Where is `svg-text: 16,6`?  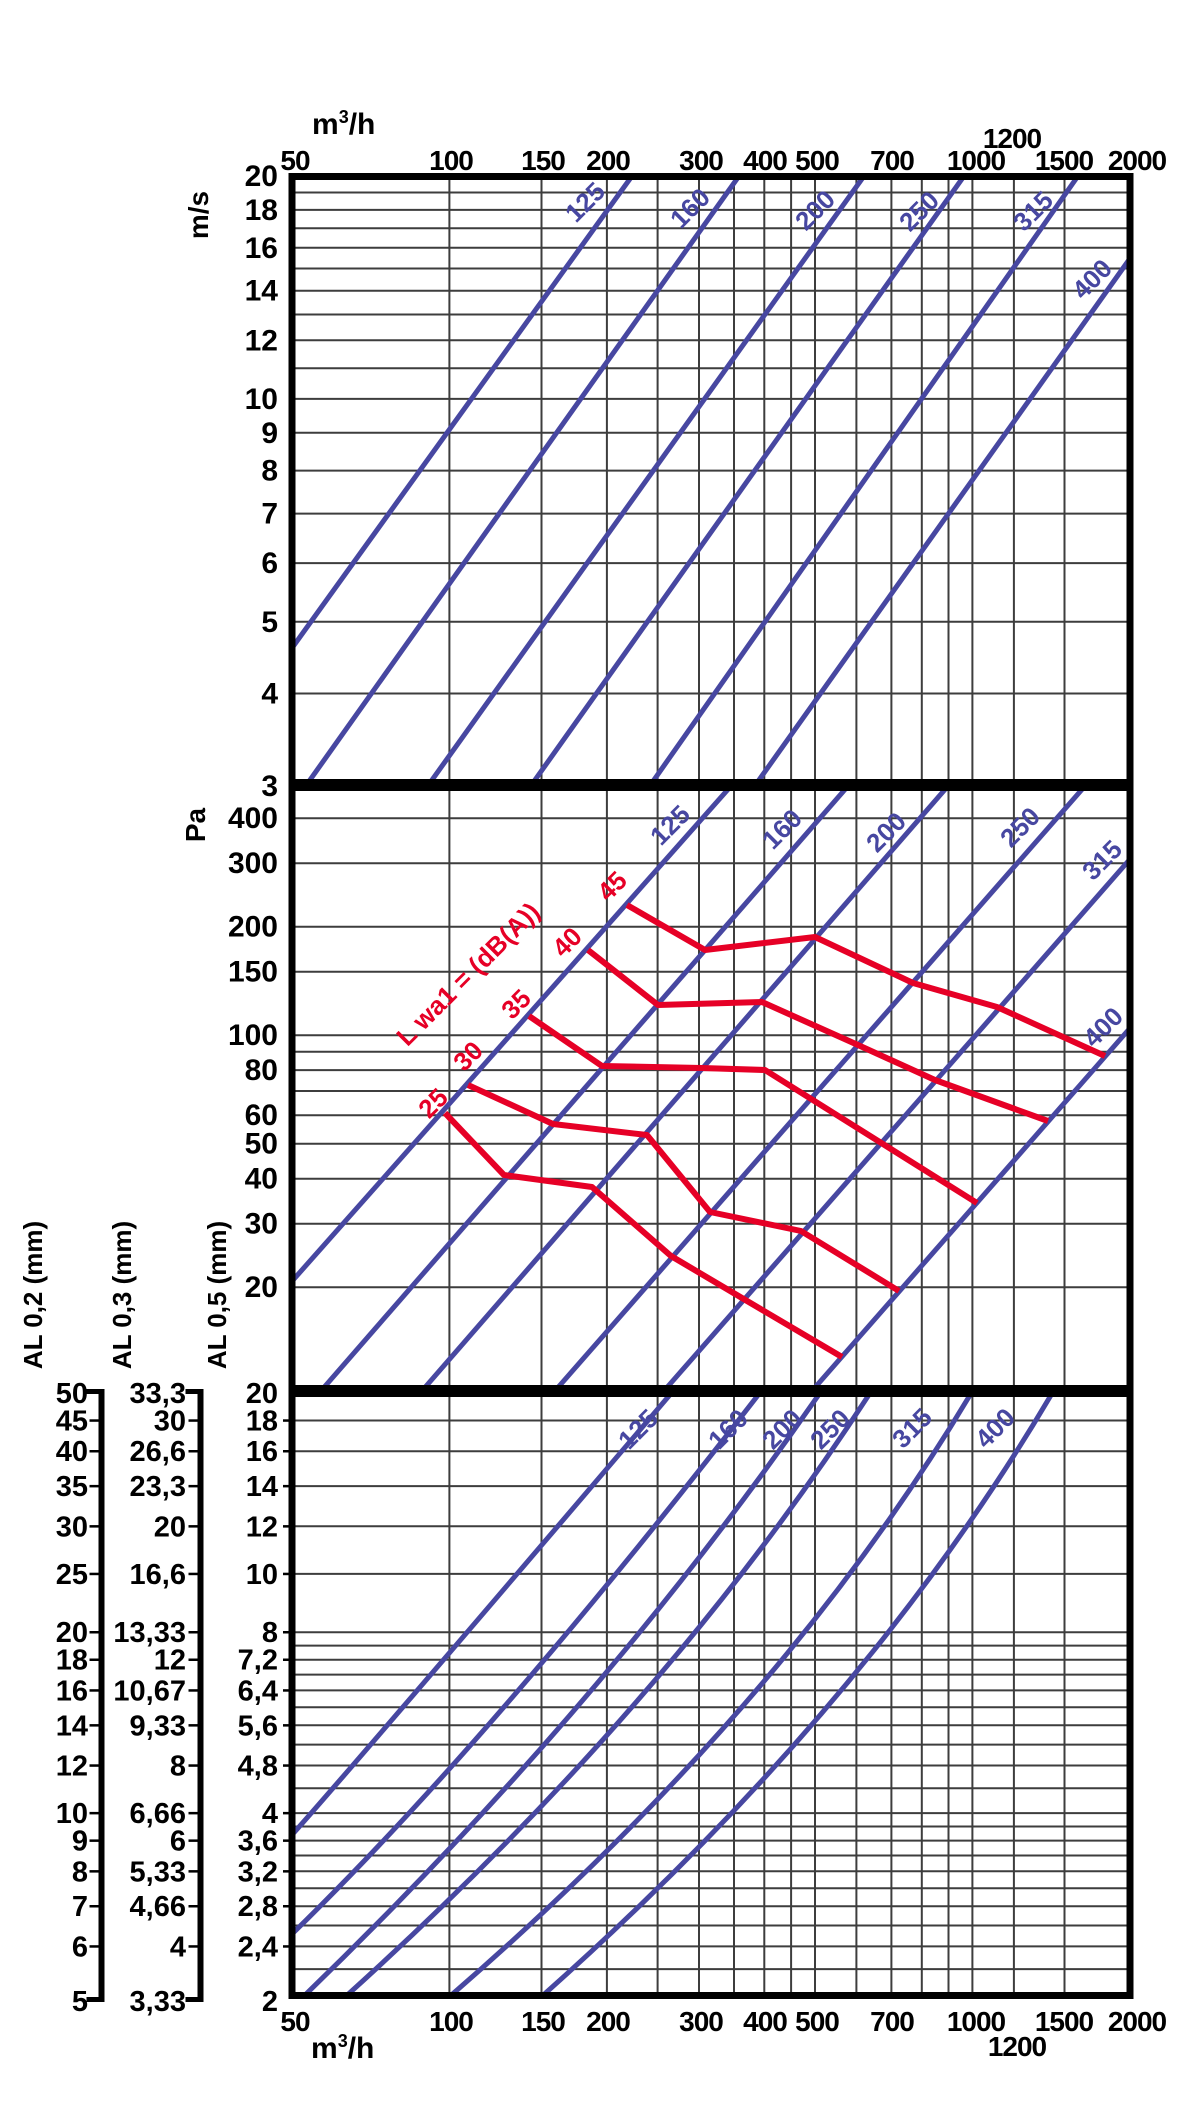 svg-text: 16,6 is located at coordinates (158, 1575).